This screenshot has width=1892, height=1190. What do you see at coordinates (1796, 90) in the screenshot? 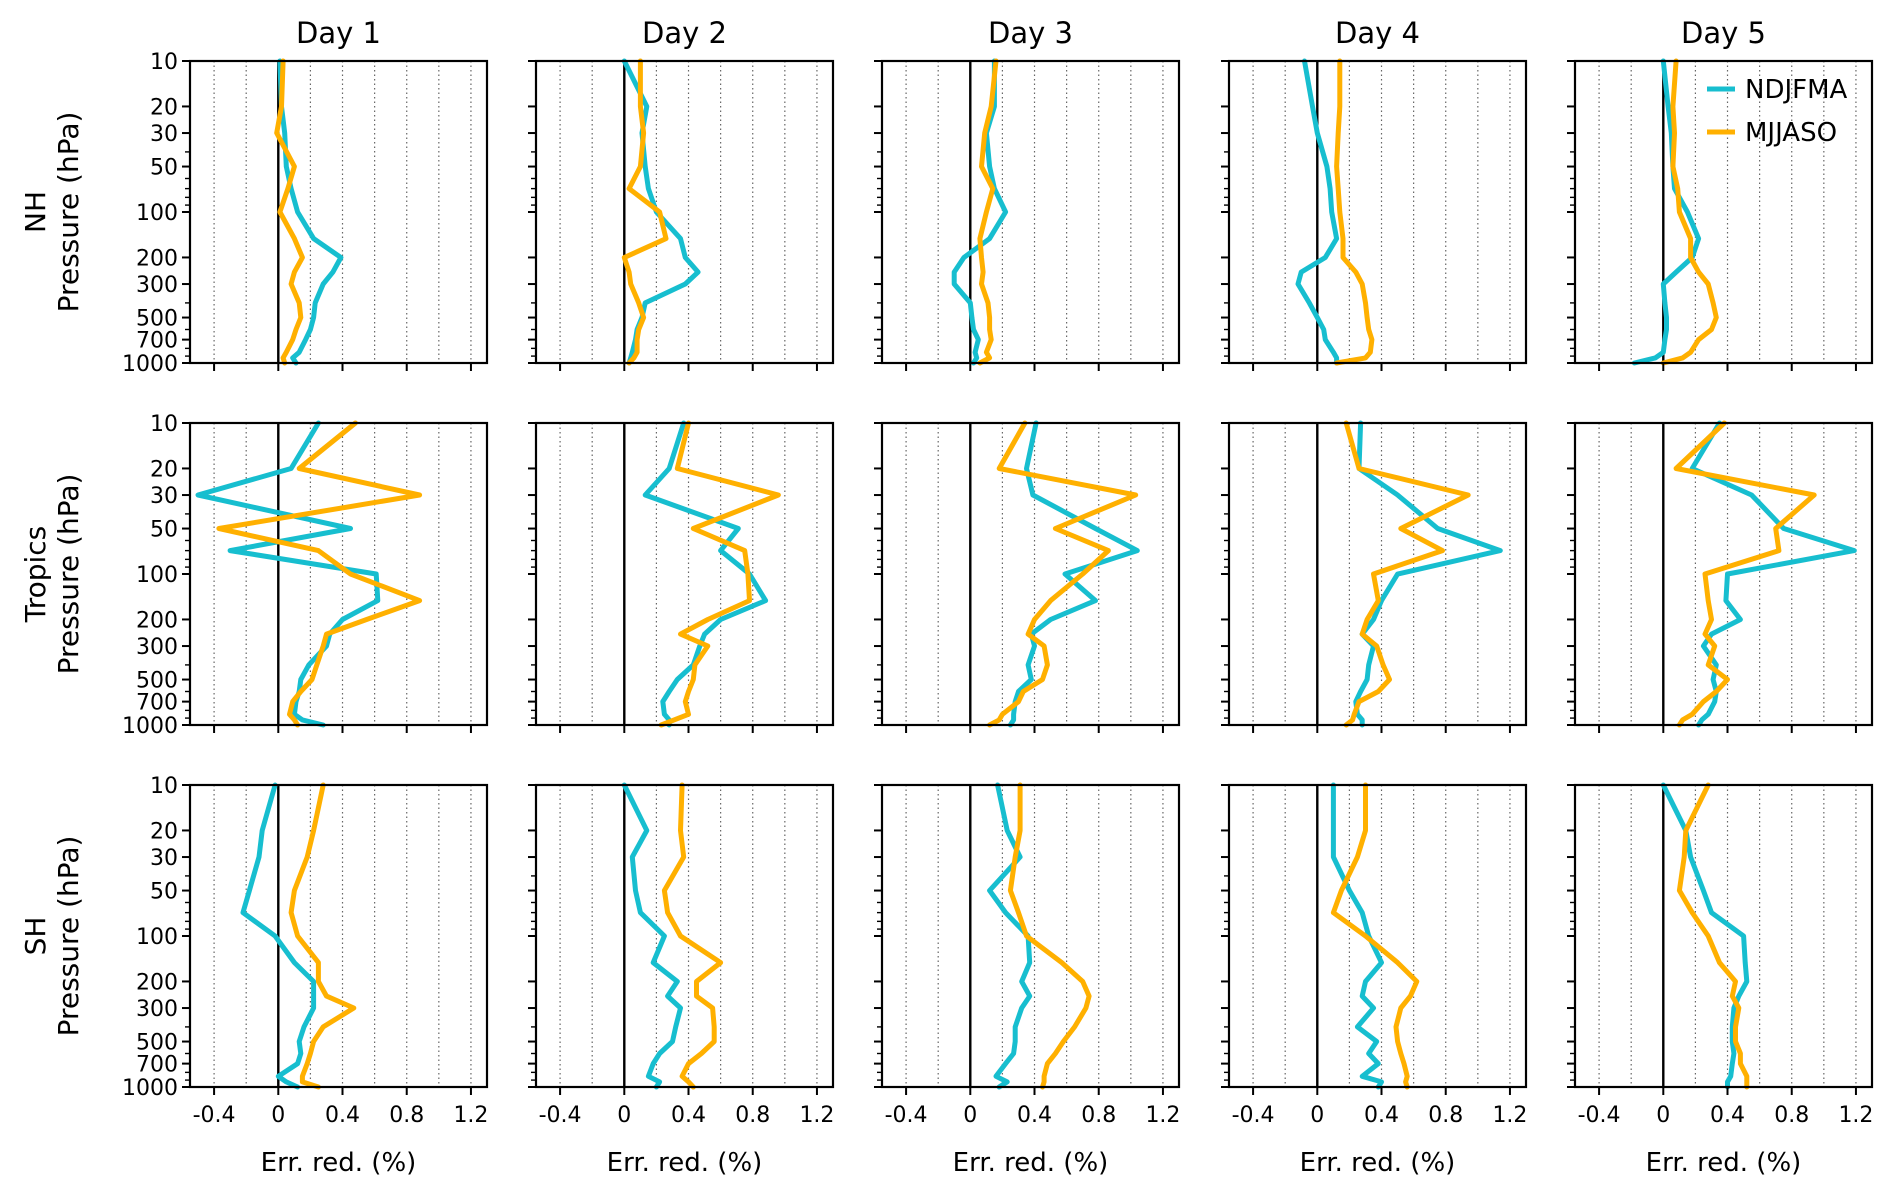
I see `legend-label: NDJFMA` at bounding box center [1796, 90].